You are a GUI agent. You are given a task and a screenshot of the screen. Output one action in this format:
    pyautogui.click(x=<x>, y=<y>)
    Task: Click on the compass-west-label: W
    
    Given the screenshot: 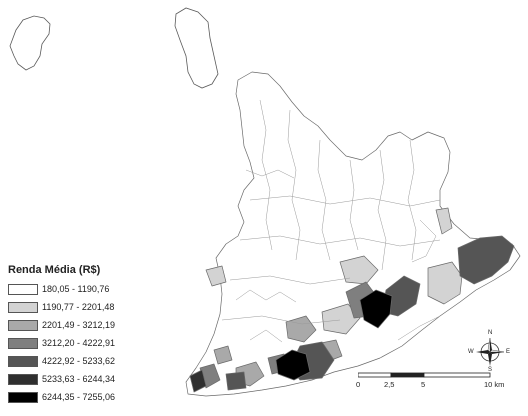 What is the action you would take?
    pyautogui.click(x=471, y=352)
    